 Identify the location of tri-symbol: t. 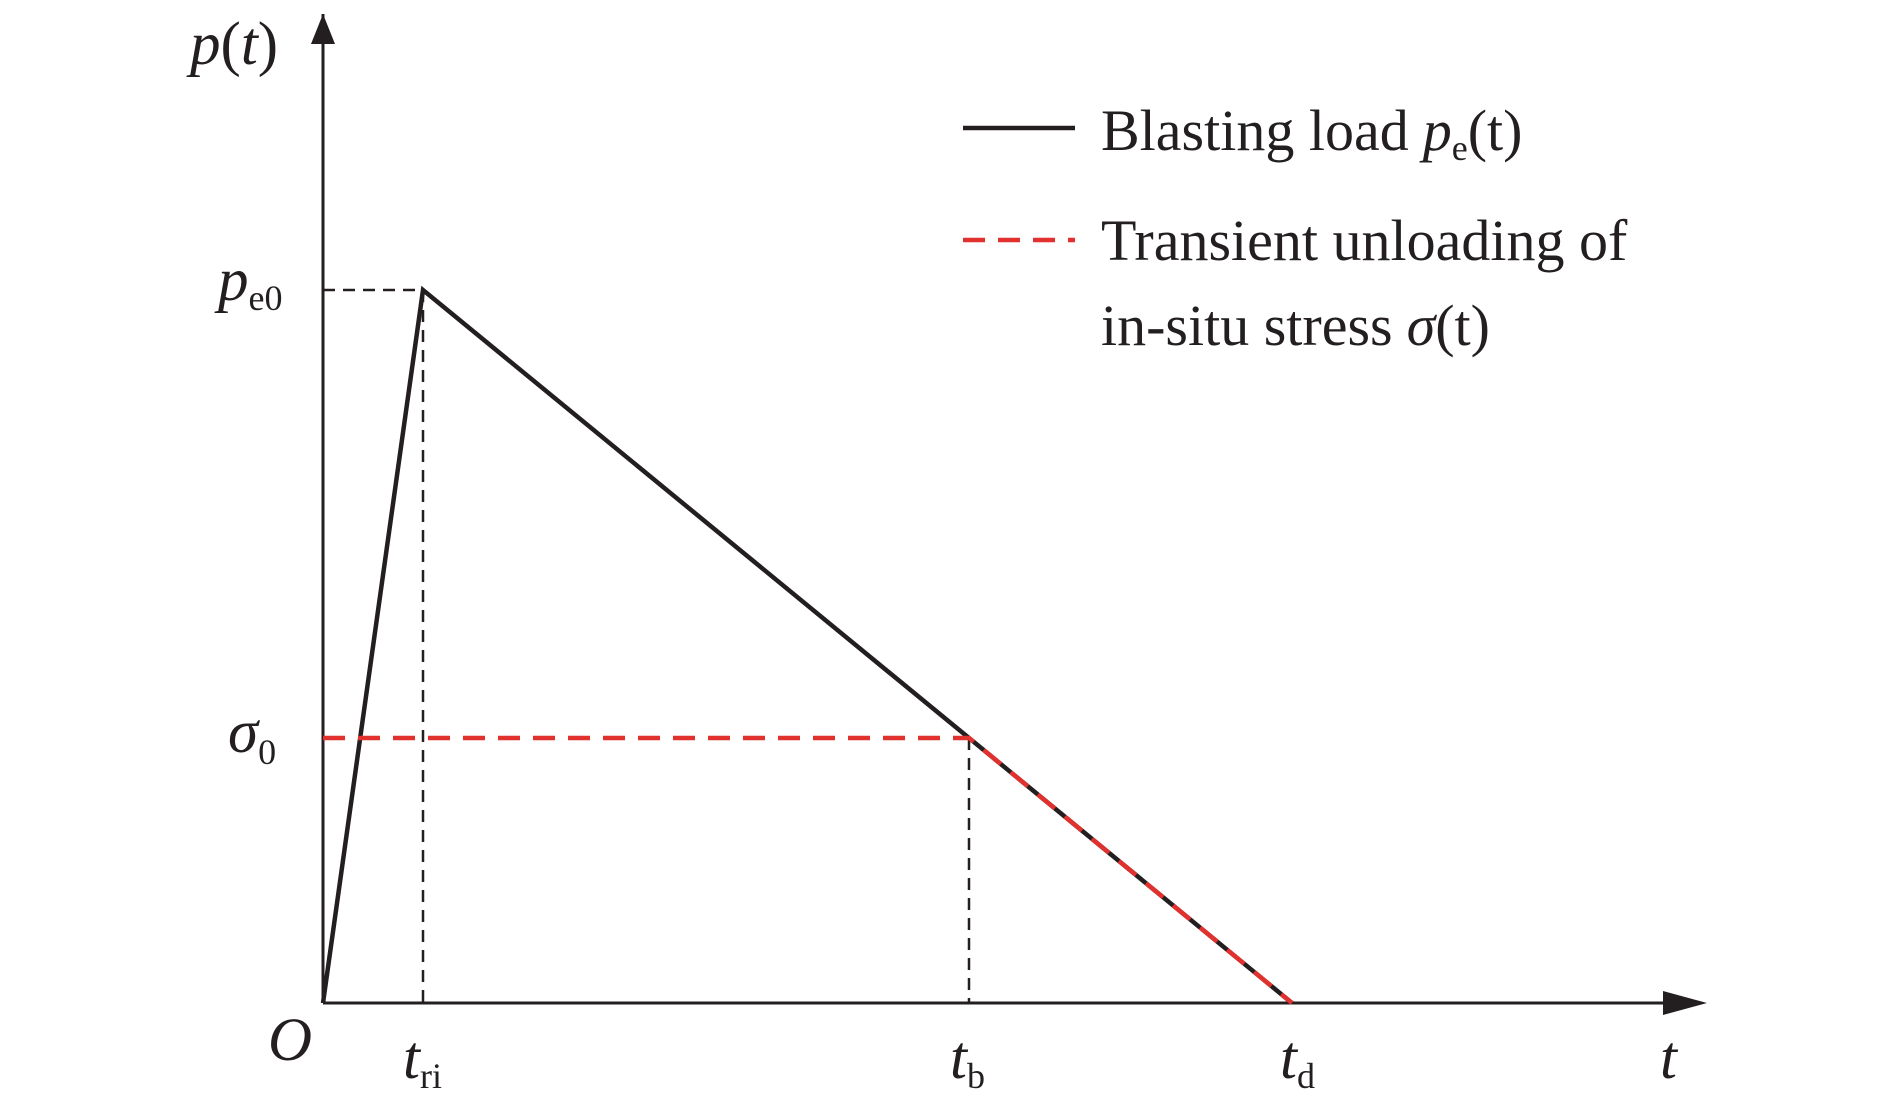
(412, 1058).